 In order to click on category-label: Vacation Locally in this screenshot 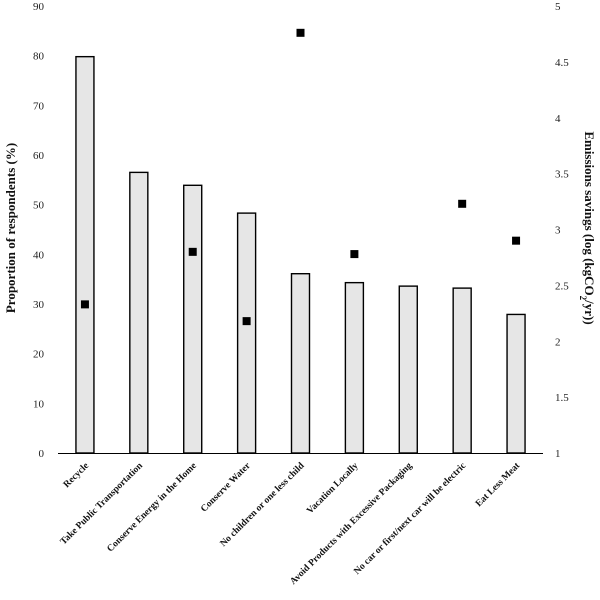, I will do `click(332, 488)`.